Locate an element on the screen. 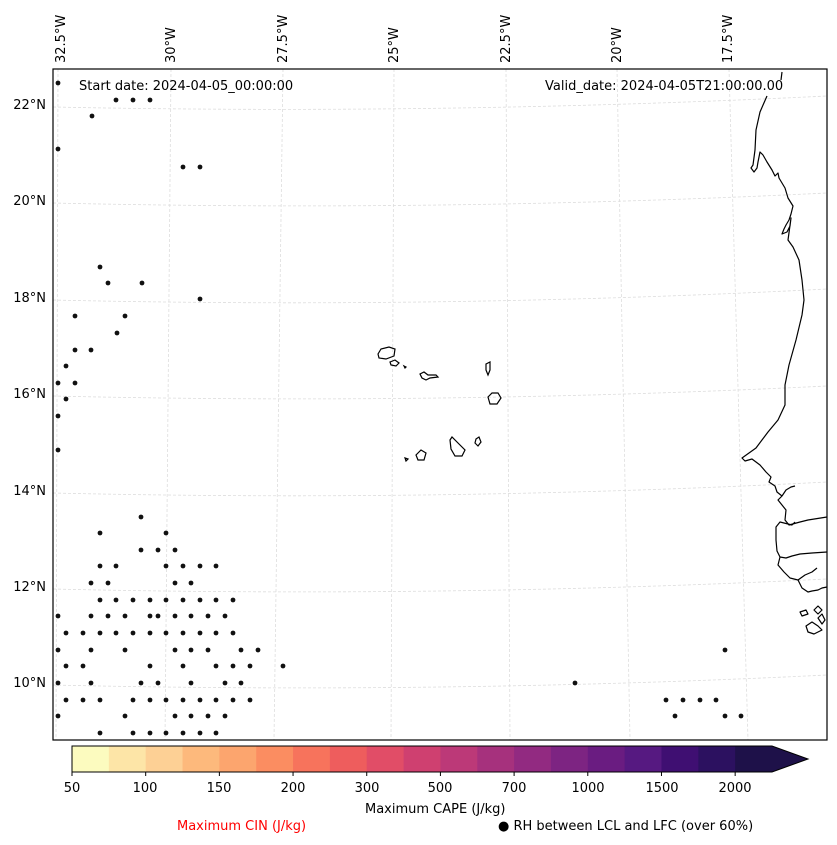 Image resolution: width=837 pixels, height=845 pixels. rh-legend-label: RH between LCL and LFC (over 60%) is located at coordinates (633, 826).